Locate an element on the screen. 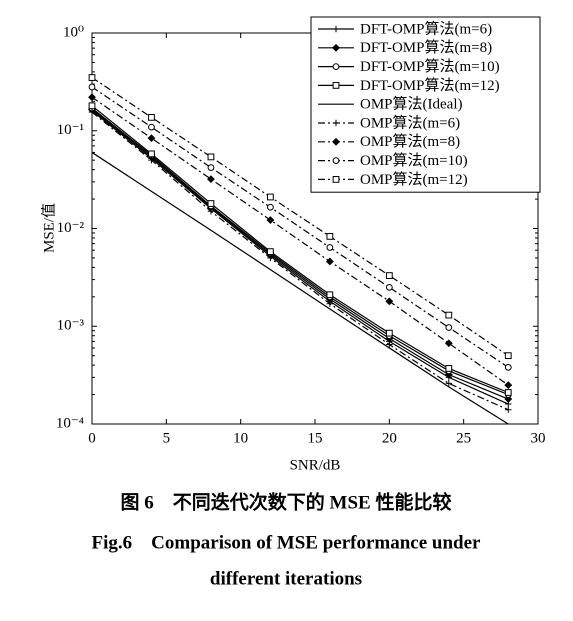 This screenshot has height=621, width=573. legend-label: OMP算法(Ideal) is located at coordinates (411, 104).